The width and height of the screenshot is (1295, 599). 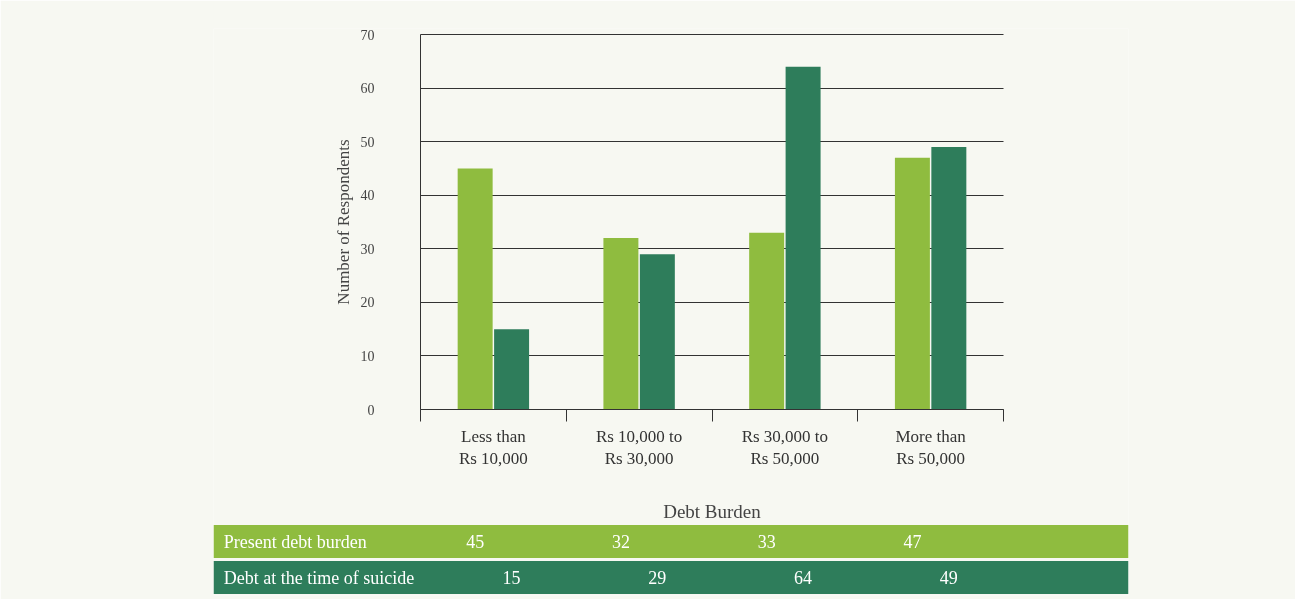 What do you see at coordinates (948, 578) in the screenshot?
I see `data-label: 49` at bounding box center [948, 578].